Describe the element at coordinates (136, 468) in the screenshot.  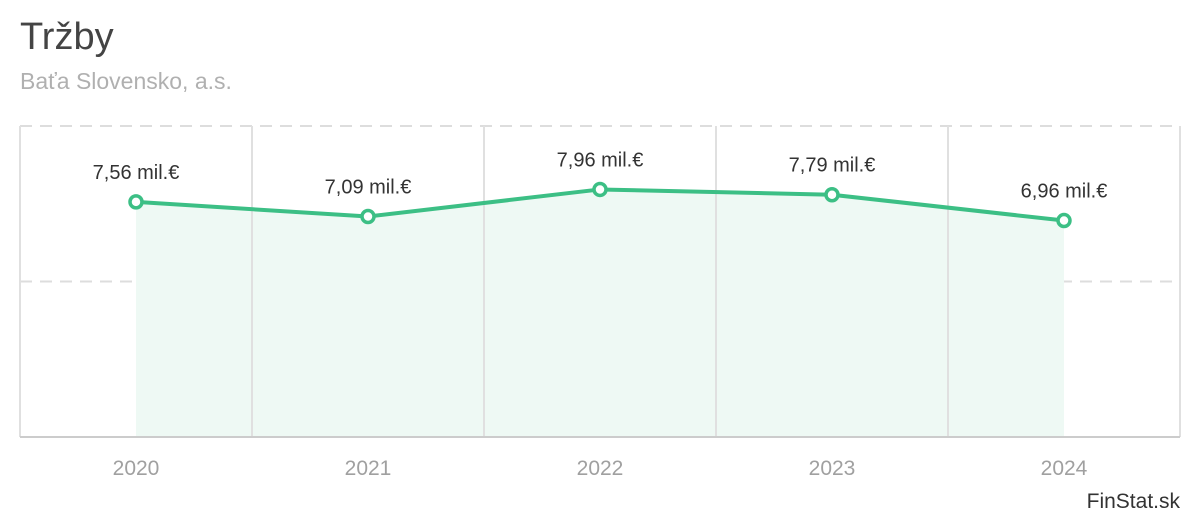
I see `x-tick-label: 2020` at that location.